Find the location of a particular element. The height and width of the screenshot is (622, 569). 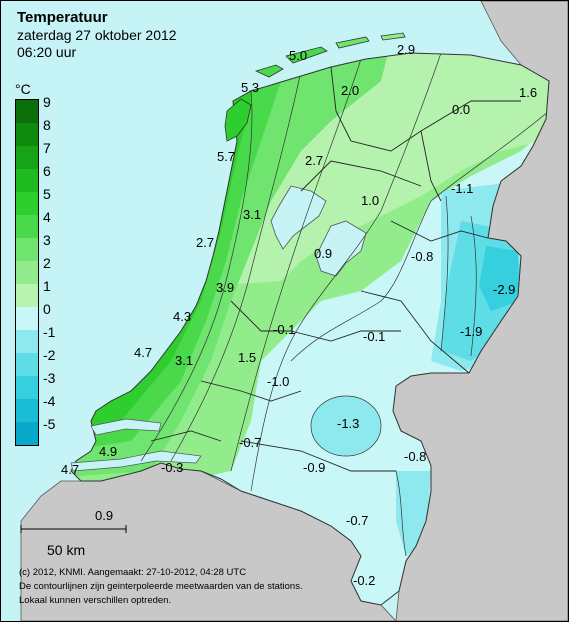

map-date: zaterdag 27 oktober 2012 is located at coordinates (97, 35).